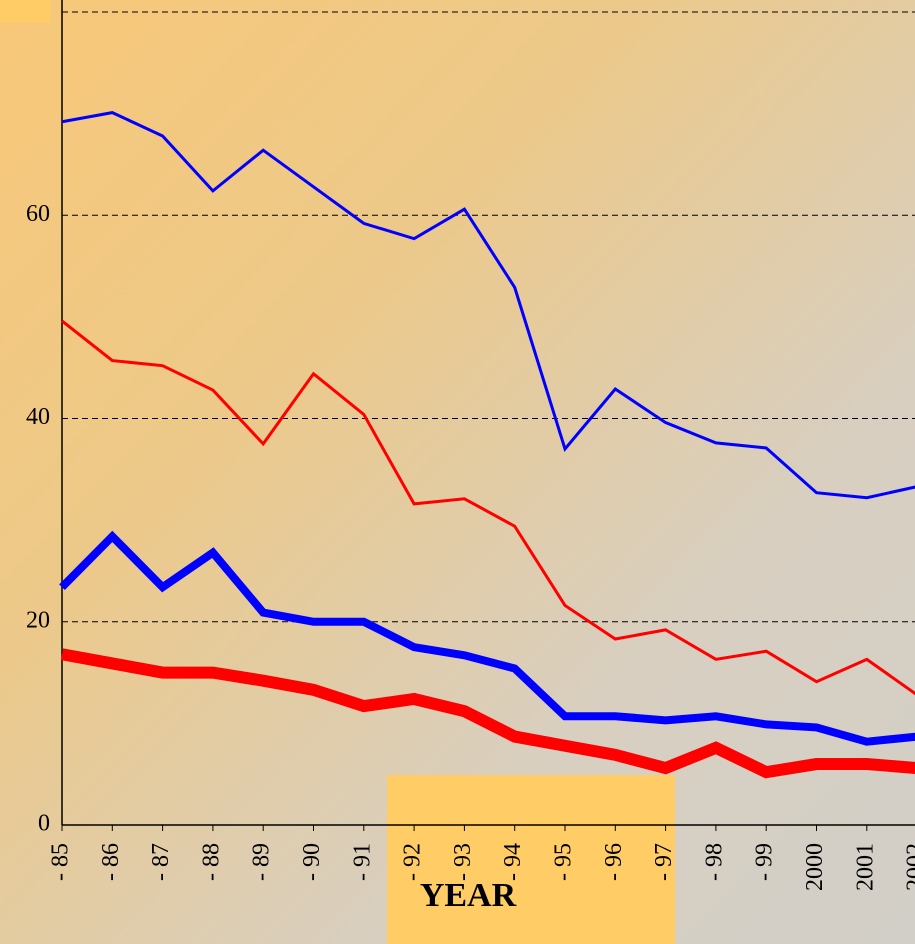  I want to click on x-tick-label: - 87, so click(161, 862).